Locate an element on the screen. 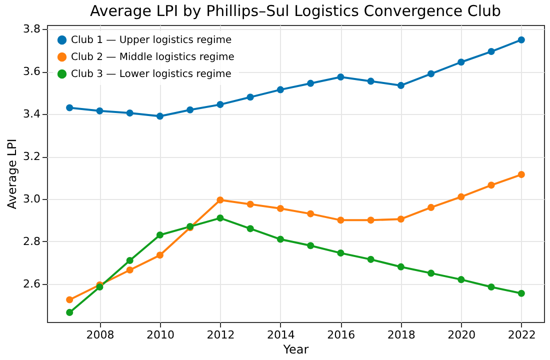 The height and width of the screenshot is (360, 550). y-tick-label: 3.8 is located at coordinates (31, 29).